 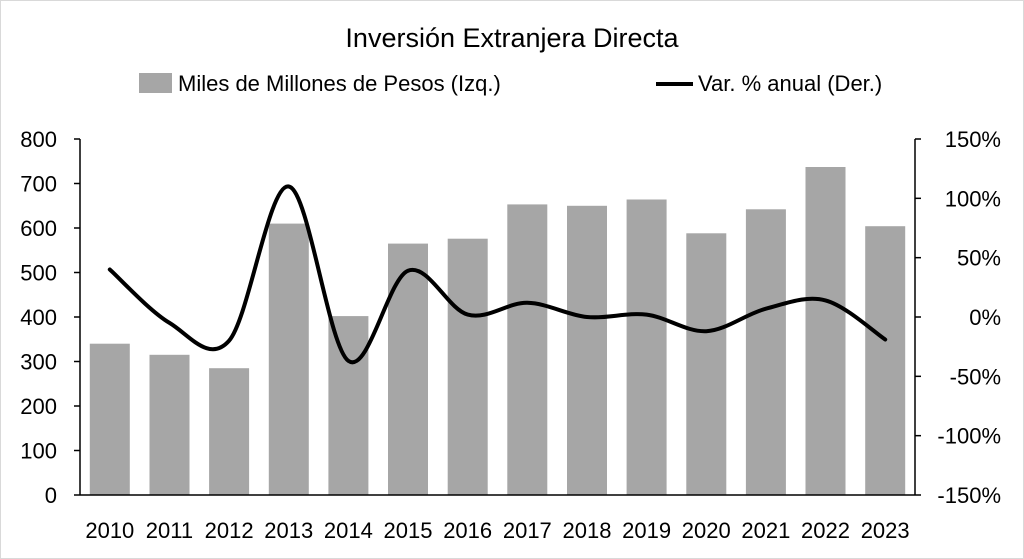 I want to click on legend-bar-label: Miles de Millones de Pesos (Izq.), so click(x=339, y=83).